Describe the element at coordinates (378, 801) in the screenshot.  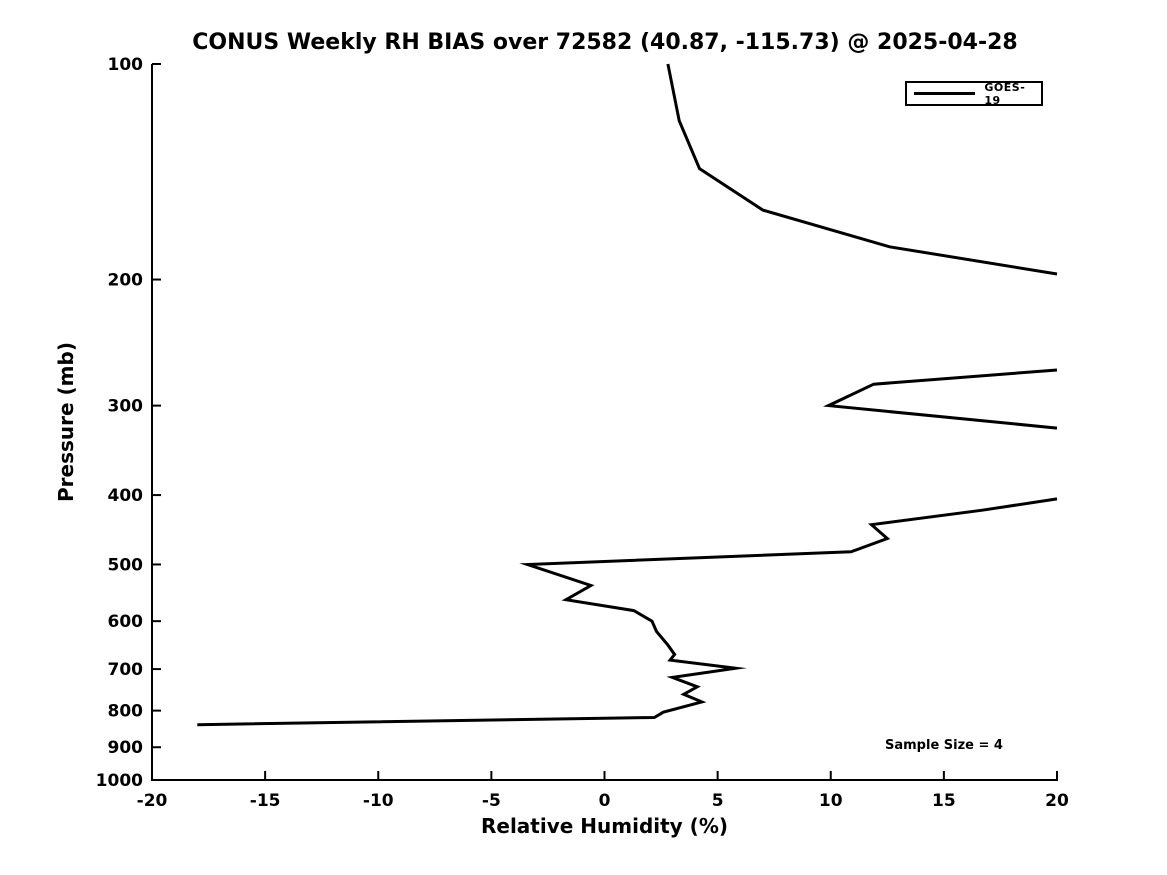
I see `x-tick-label: -10` at that location.